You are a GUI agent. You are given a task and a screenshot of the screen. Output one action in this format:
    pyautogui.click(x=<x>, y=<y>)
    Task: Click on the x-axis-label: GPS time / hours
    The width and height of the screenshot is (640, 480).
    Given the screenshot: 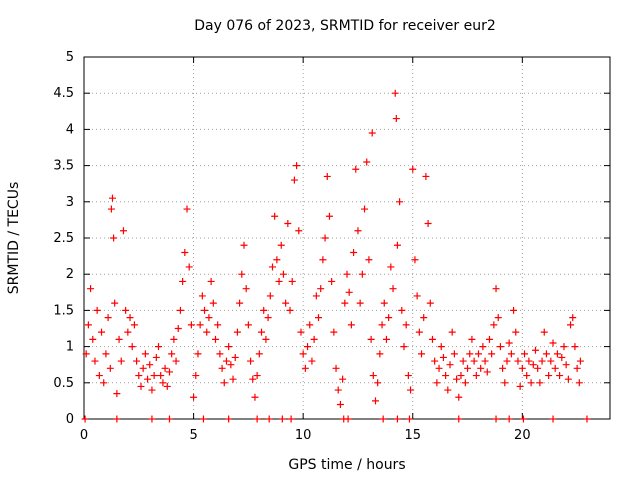 What is the action you would take?
    pyautogui.click(x=347, y=465)
    